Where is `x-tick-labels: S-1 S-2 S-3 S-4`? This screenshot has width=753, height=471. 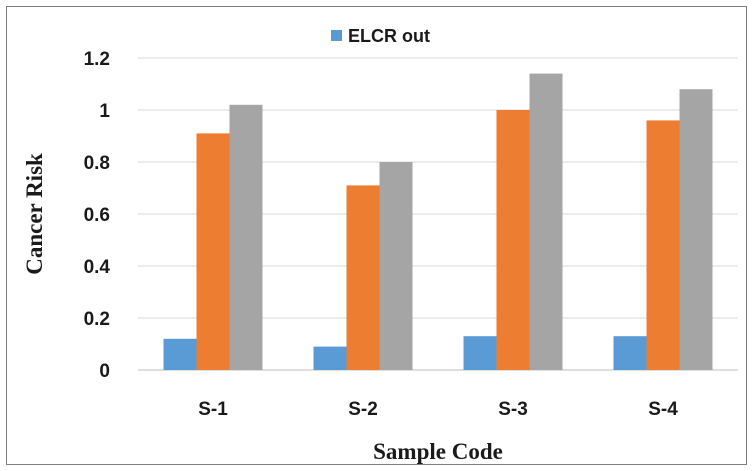
x-tick-labels: S-1 S-2 S-3 S-4 is located at coordinates (438, 409).